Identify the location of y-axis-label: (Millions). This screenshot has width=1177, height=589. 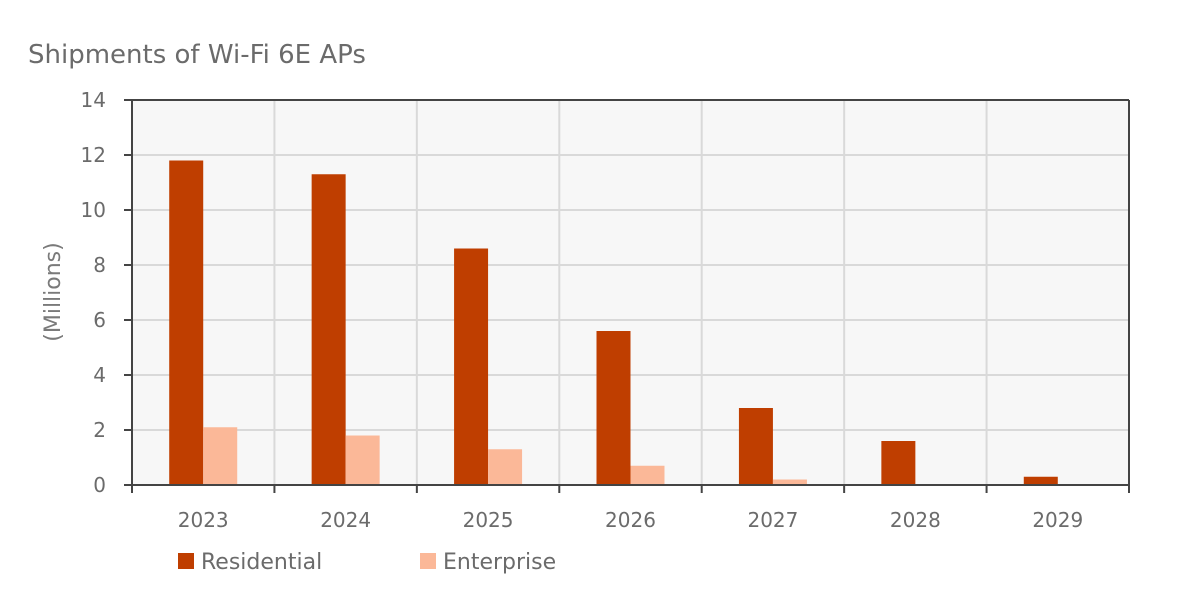
(53, 291).